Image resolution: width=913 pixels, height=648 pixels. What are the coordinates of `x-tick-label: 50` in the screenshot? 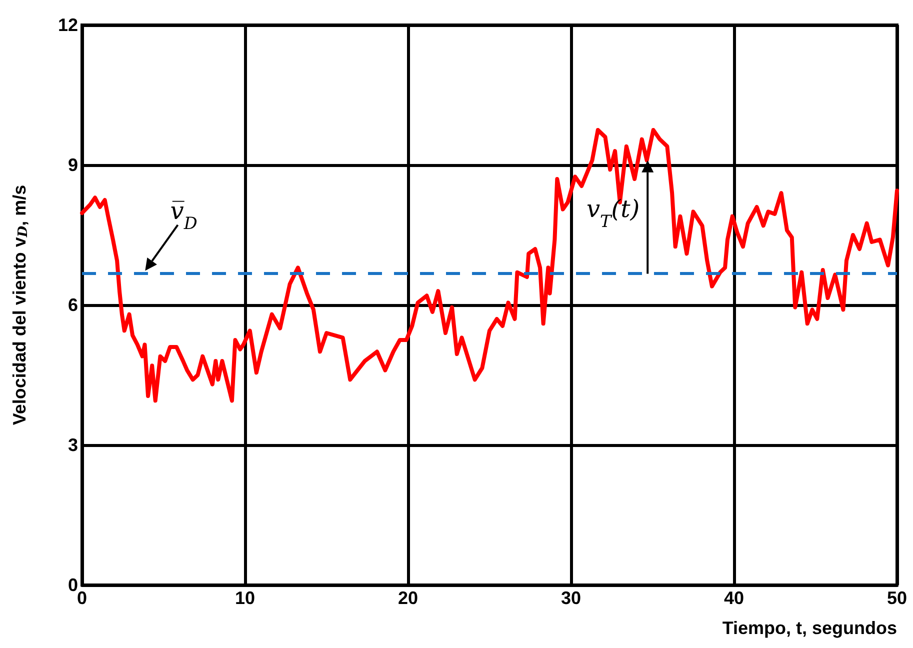 It's located at (897, 598).